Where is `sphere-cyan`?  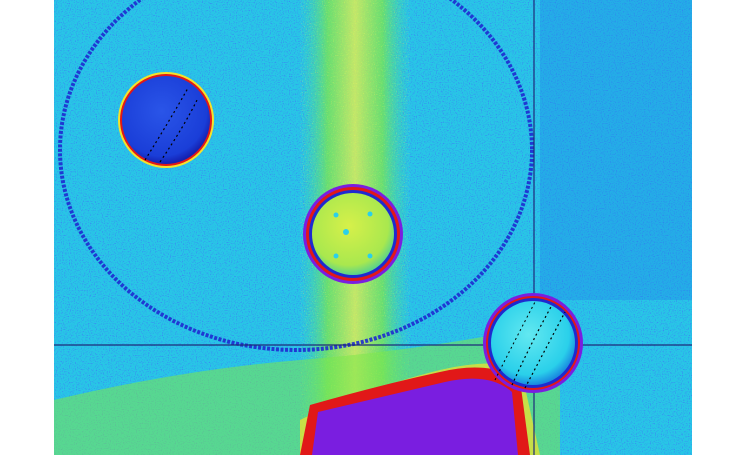
sphere-cyan is located at coordinates (533, 343).